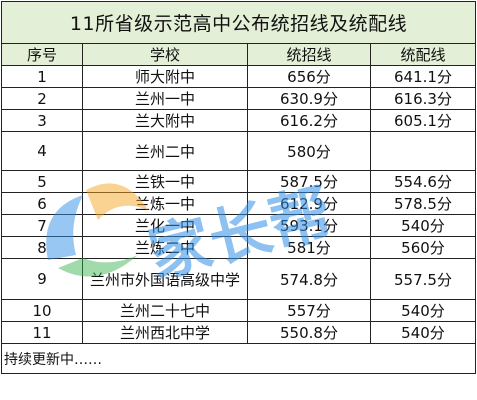 Image resolution: width=477 pixels, height=400 pixels. Describe the element at coordinates (42, 225) in the screenshot. I see `row-no: 7` at that location.